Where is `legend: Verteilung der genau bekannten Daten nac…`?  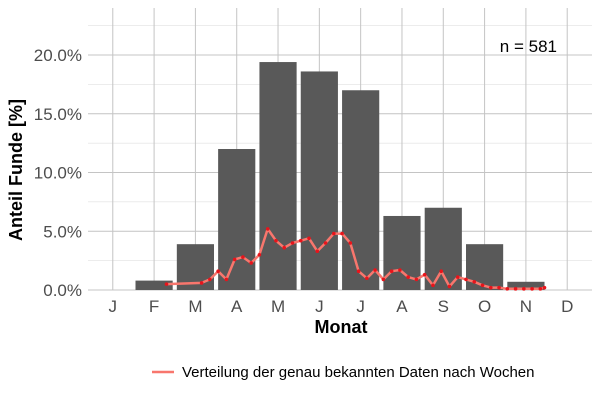
legend: Verteilung der genau bekannten Daten nac… is located at coordinates (343, 372).